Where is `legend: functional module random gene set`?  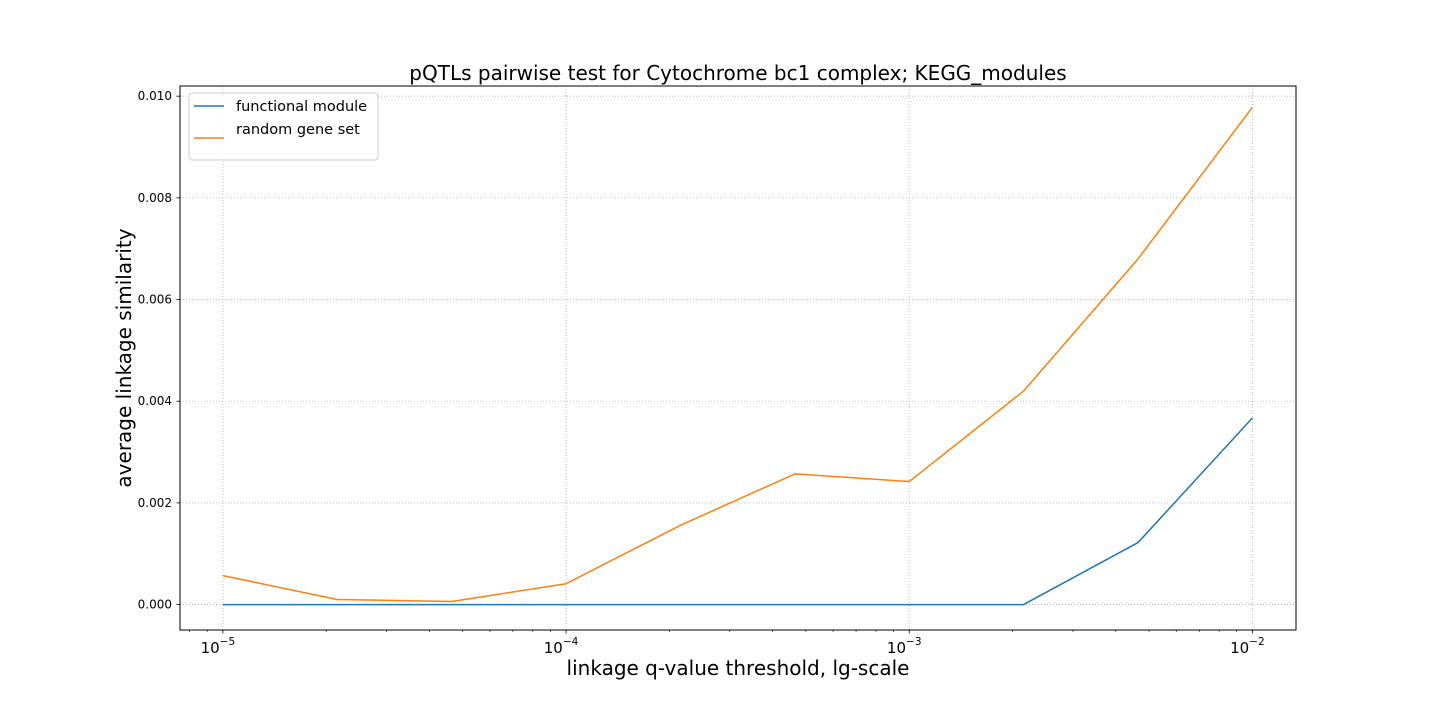
legend: functional module random gene set is located at coordinates (283, 126).